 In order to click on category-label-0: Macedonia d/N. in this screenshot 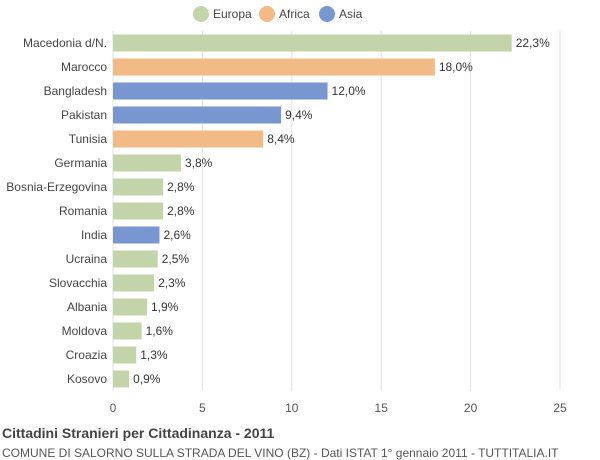, I will do `click(65, 43)`.